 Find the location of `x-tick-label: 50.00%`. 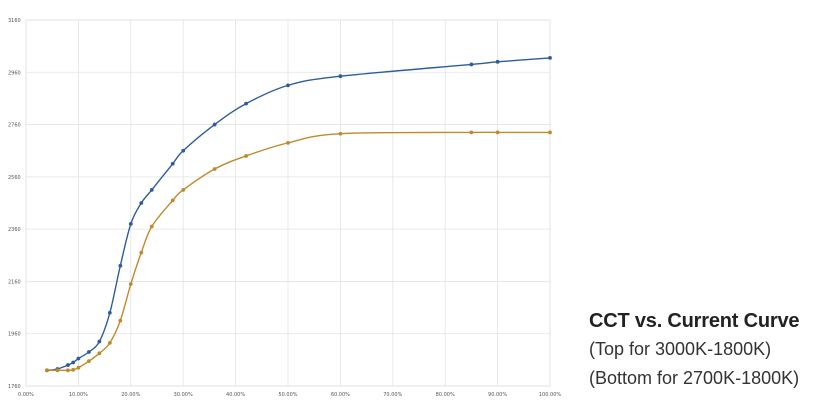

x-tick-label: 50.00% is located at coordinates (287, 395).